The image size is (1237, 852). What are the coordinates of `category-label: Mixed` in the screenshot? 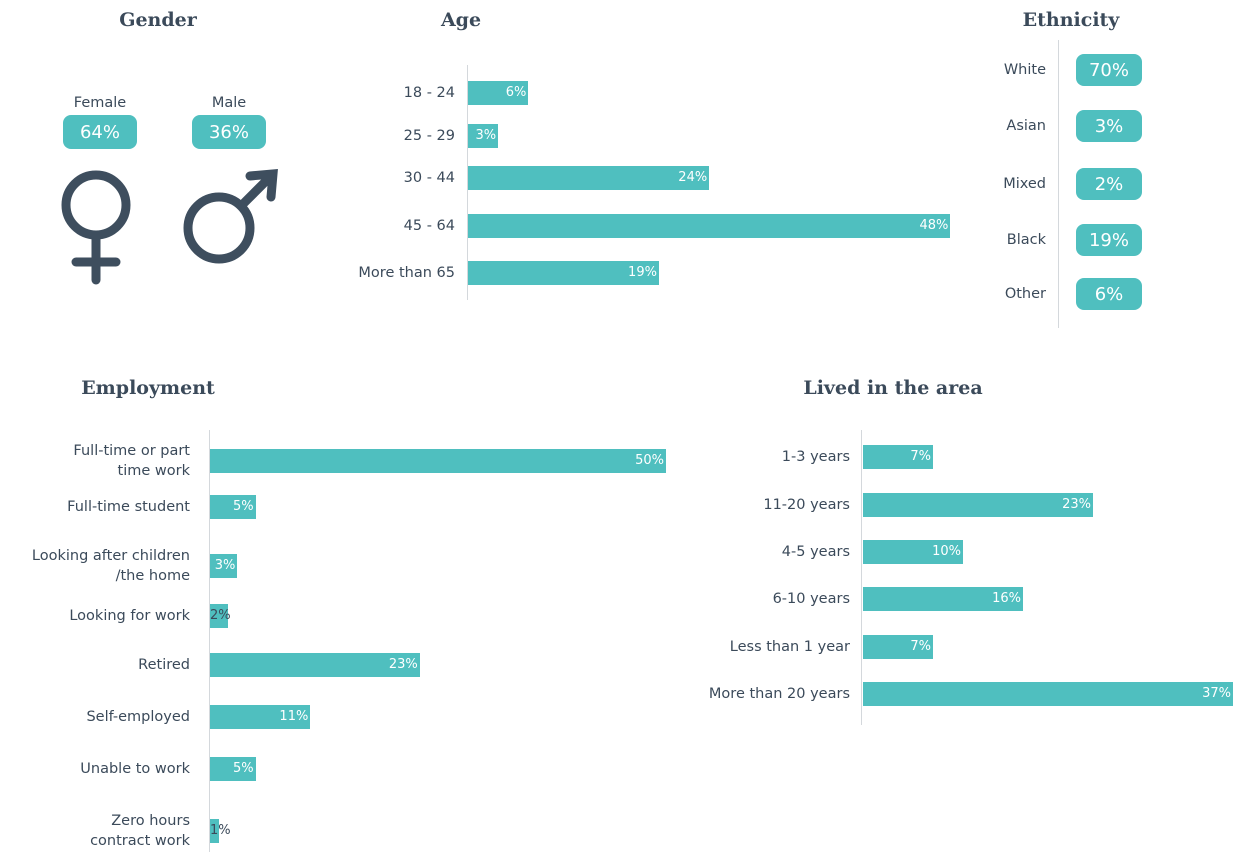 It's located at (1024, 184).